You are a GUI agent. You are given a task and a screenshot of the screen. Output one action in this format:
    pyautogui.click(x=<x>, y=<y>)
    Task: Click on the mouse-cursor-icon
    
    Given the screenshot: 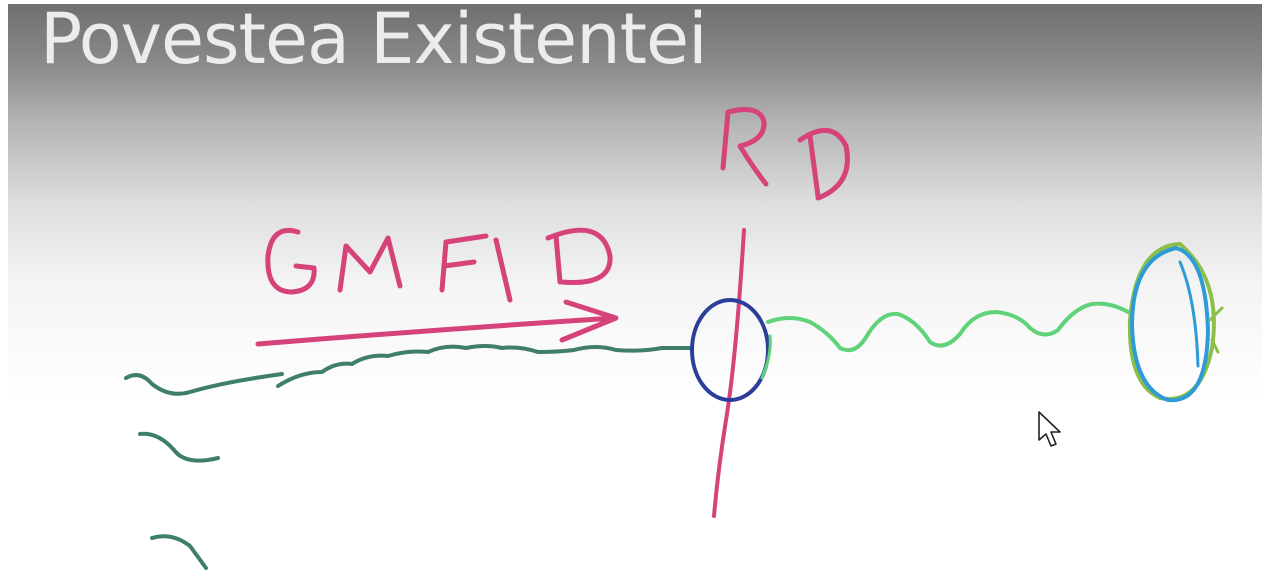 What is the action you would take?
    pyautogui.click(x=1049, y=429)
    